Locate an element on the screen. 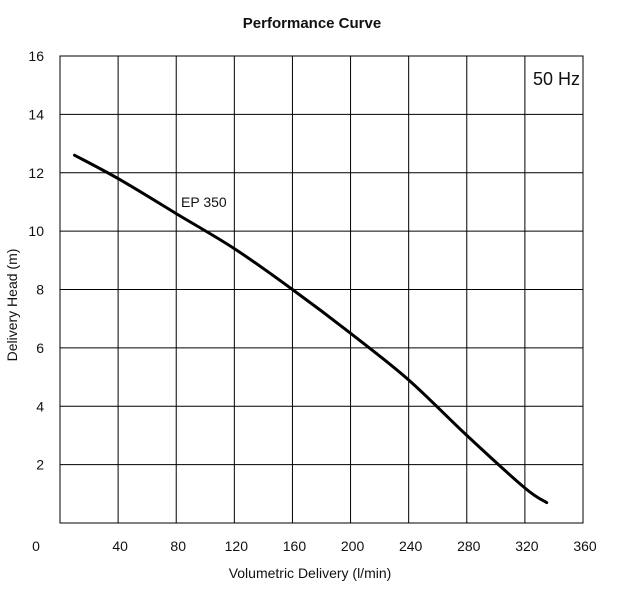  y-tick-label: 4 is located at coordinates (40, 406).